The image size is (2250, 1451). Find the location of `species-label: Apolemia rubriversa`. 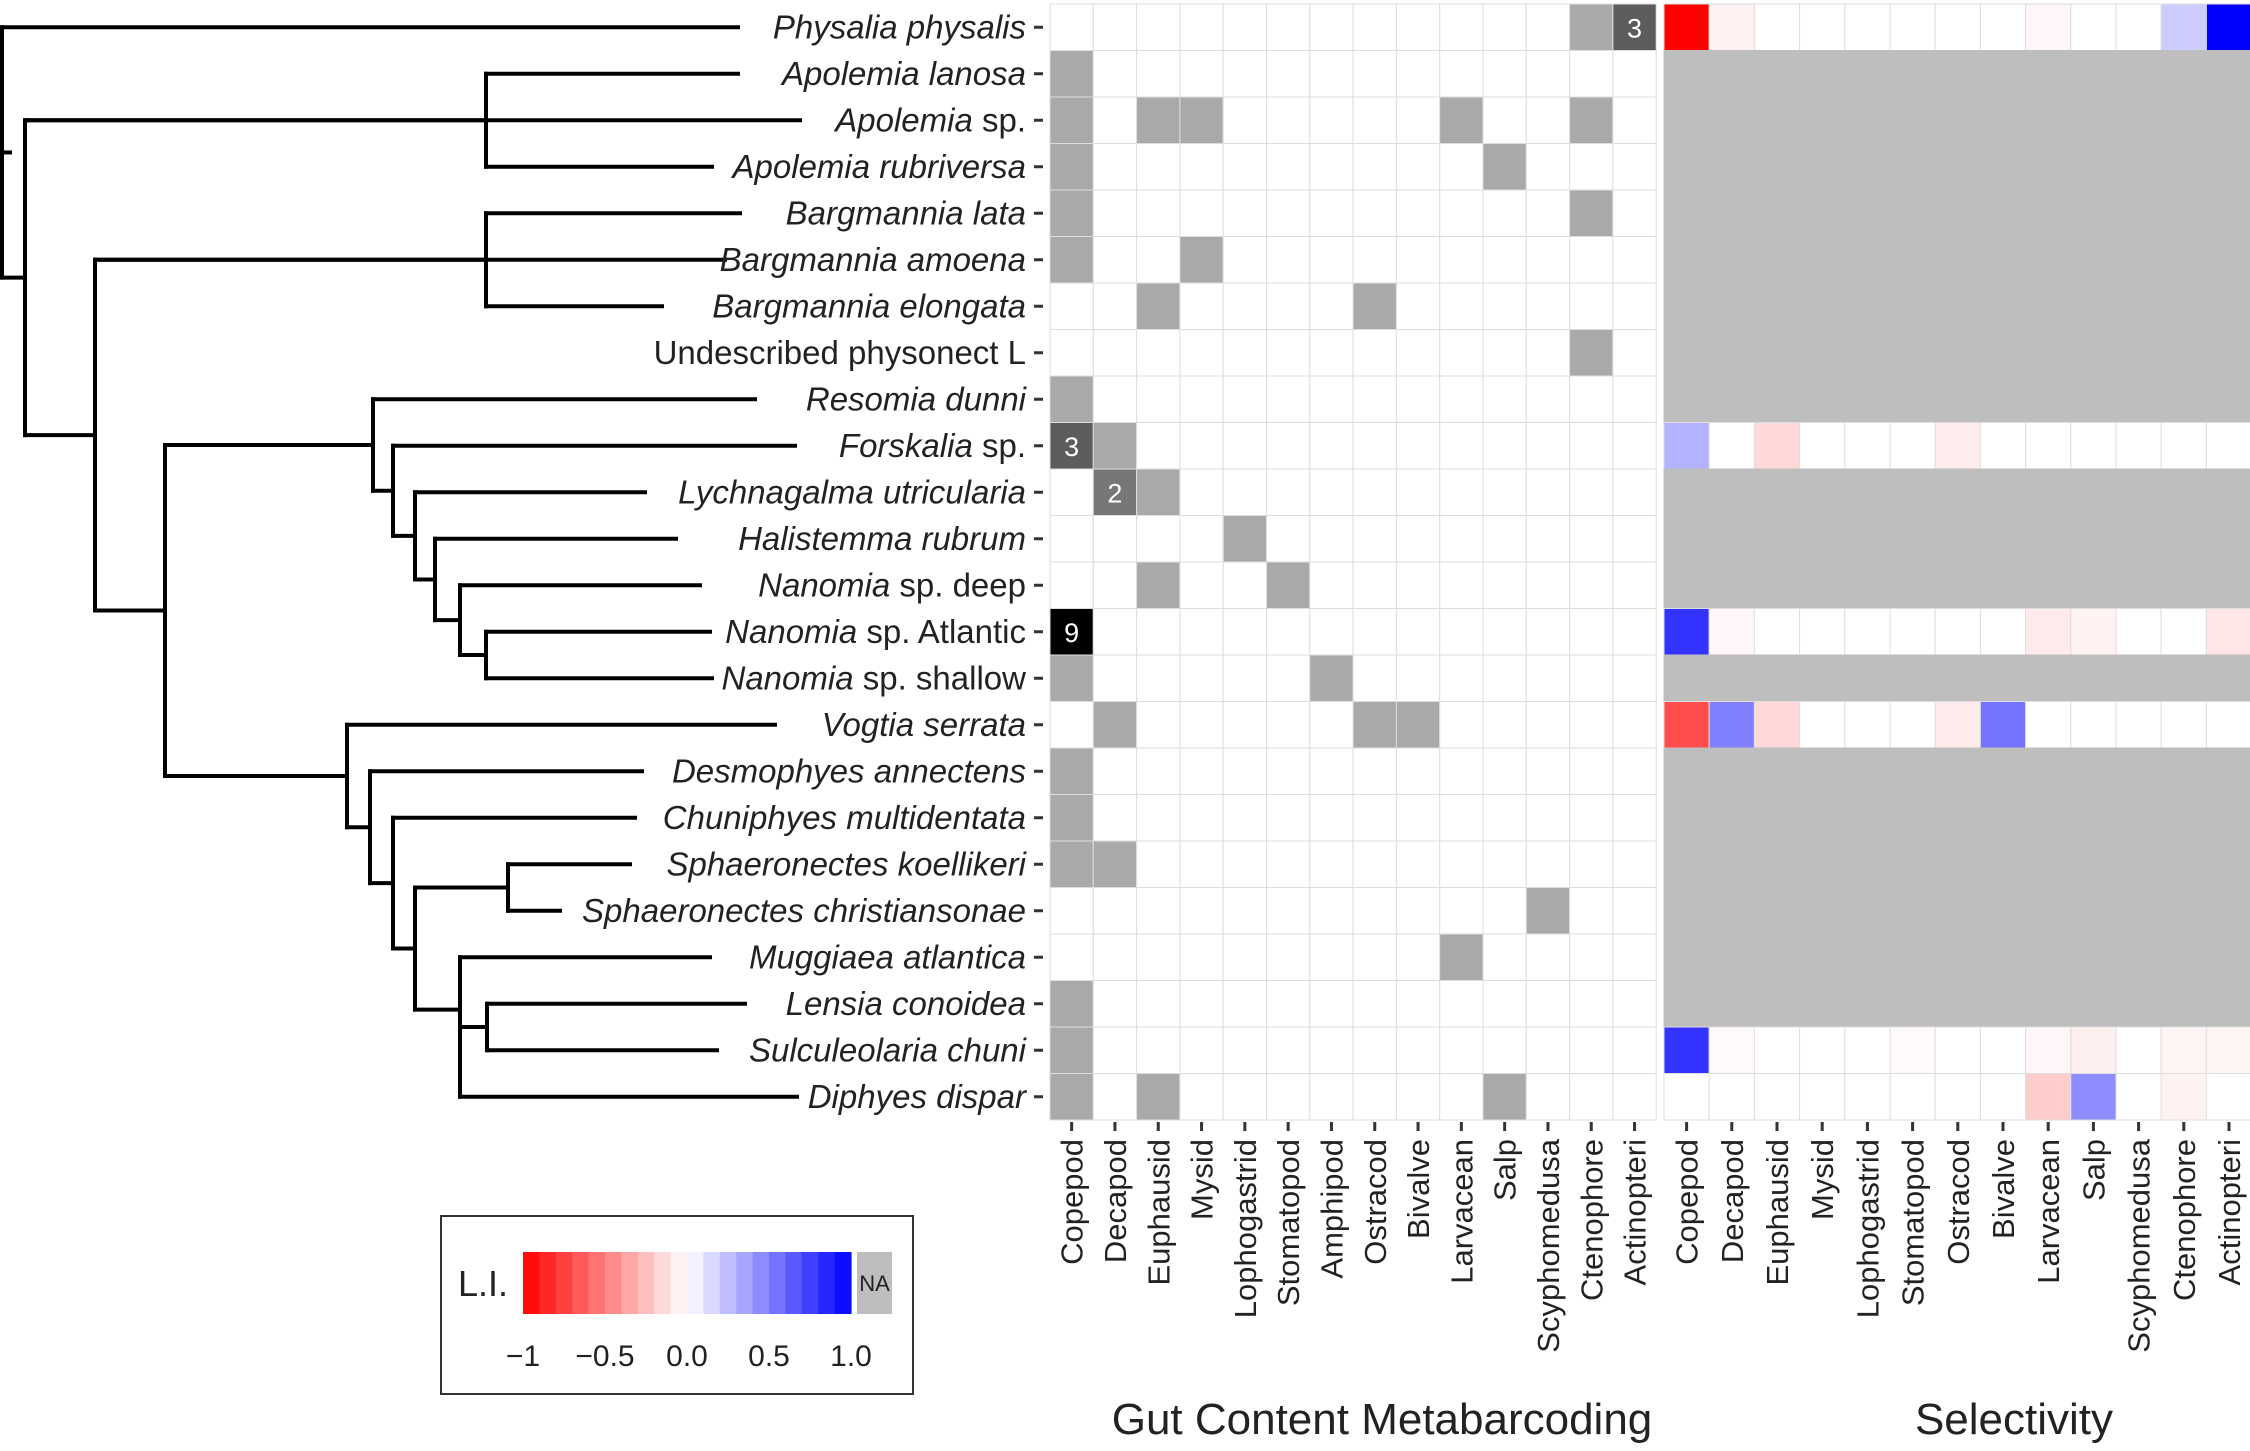

species-label: Apolemia rubriversa is located at coordinates (878, 166).